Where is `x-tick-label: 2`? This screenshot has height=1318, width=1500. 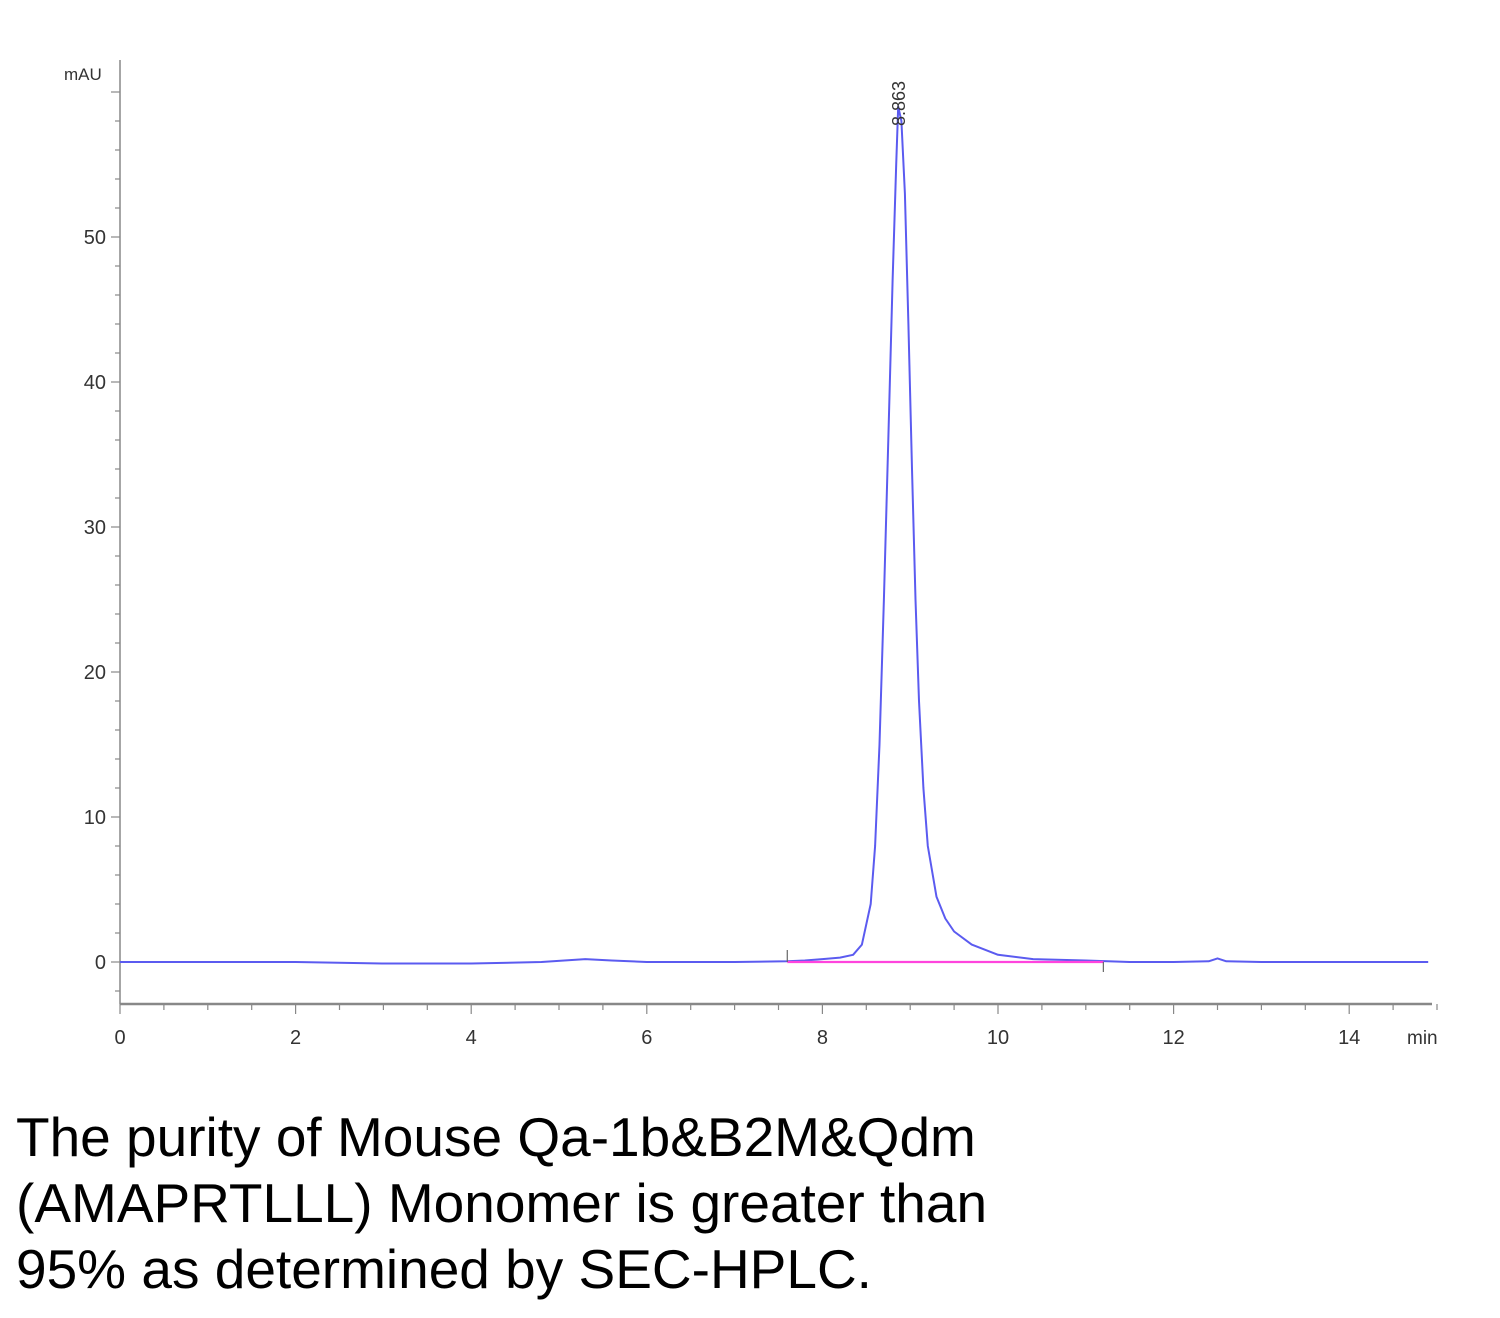
x-tick-label: 2 is located at coordinates (295, 1038).